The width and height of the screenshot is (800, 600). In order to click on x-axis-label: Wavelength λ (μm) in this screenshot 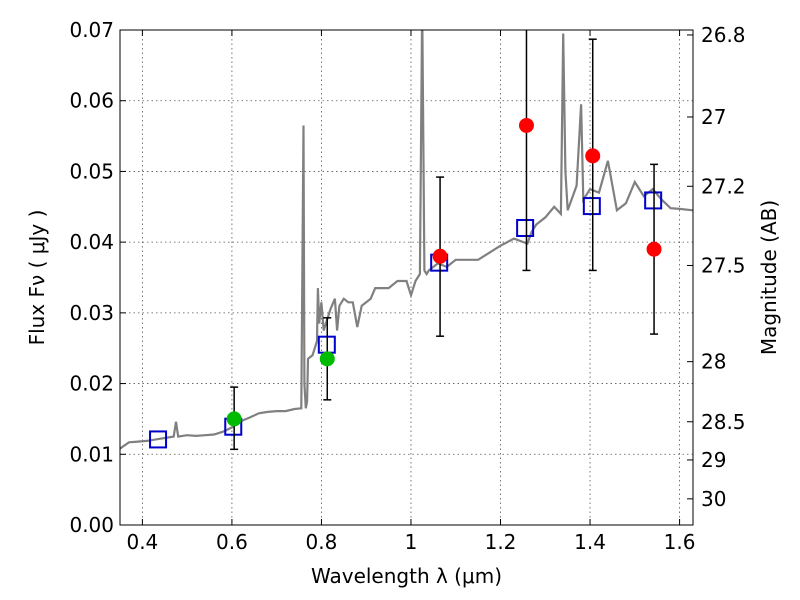, I will do `click(406, 576)`.